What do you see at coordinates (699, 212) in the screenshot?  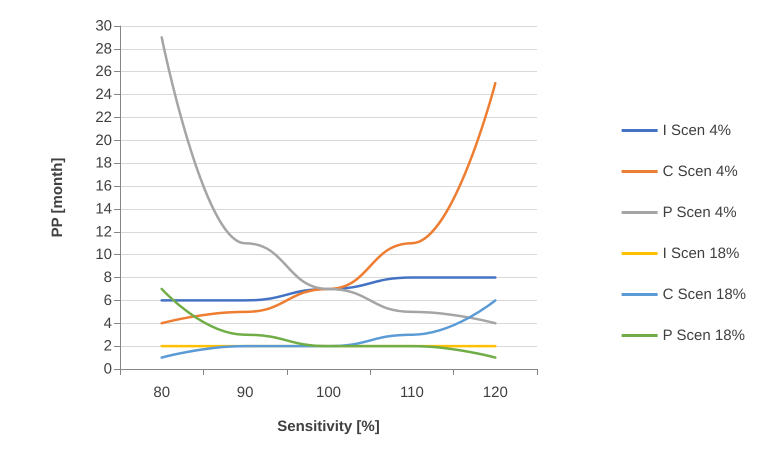 I see `legend-label: P Scen 4%` at bounding box center [699, 212].